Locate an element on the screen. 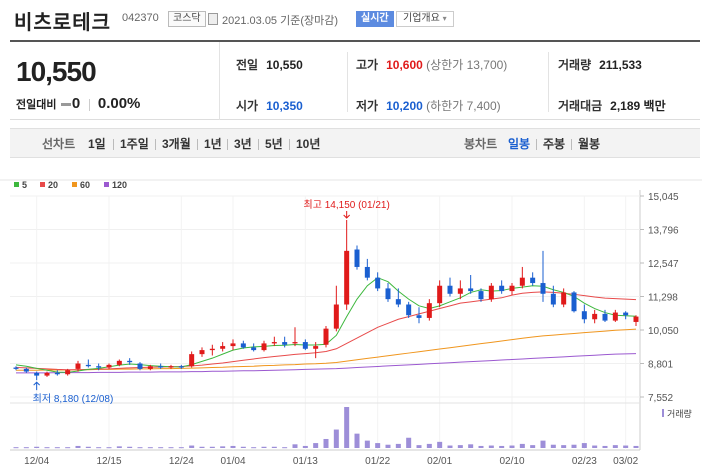  tab-1year: 1년 is located at coordinates (213, 144).